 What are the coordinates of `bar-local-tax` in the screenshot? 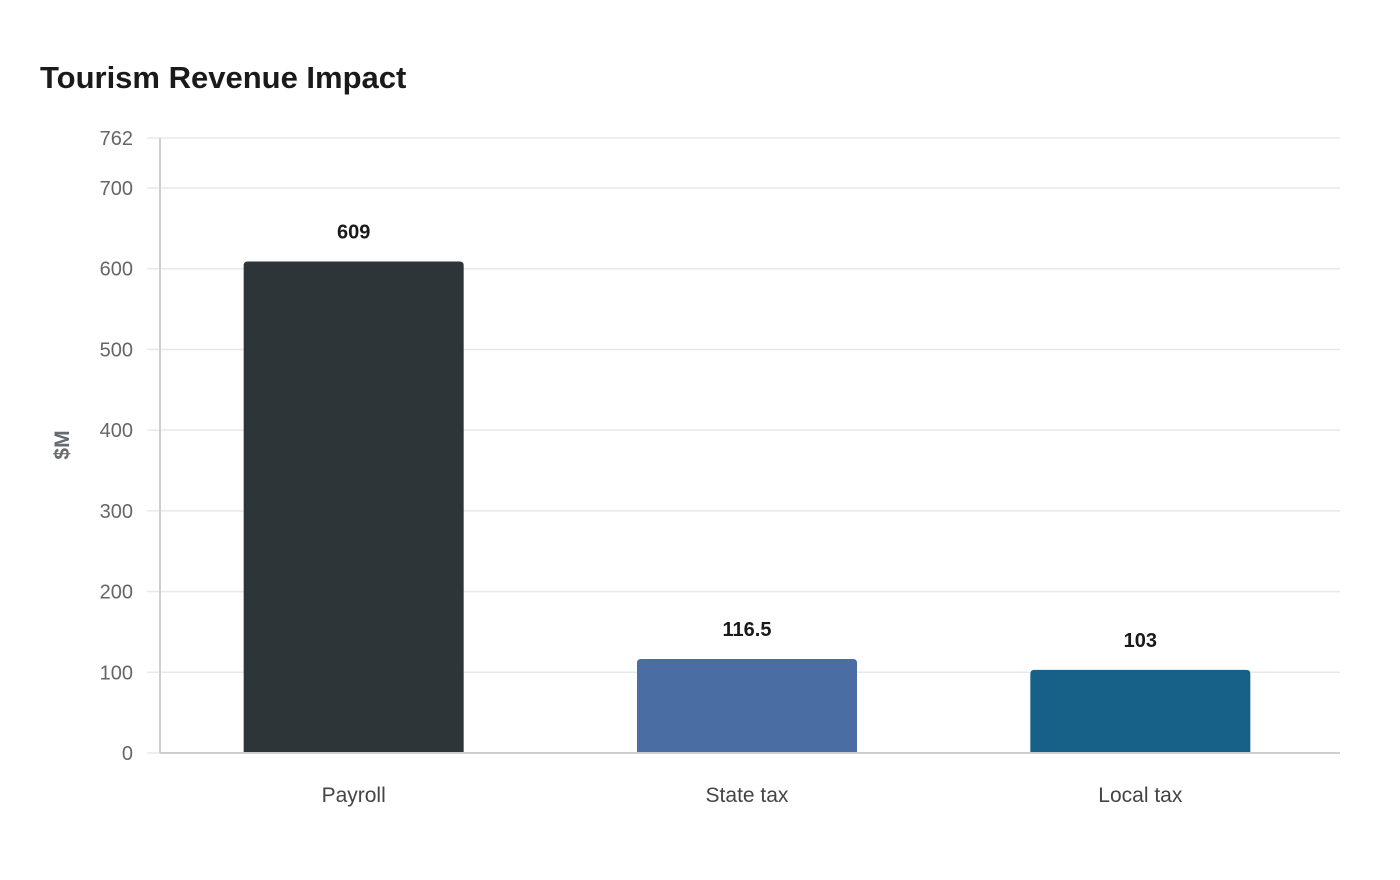 It's located at (1140, 711).